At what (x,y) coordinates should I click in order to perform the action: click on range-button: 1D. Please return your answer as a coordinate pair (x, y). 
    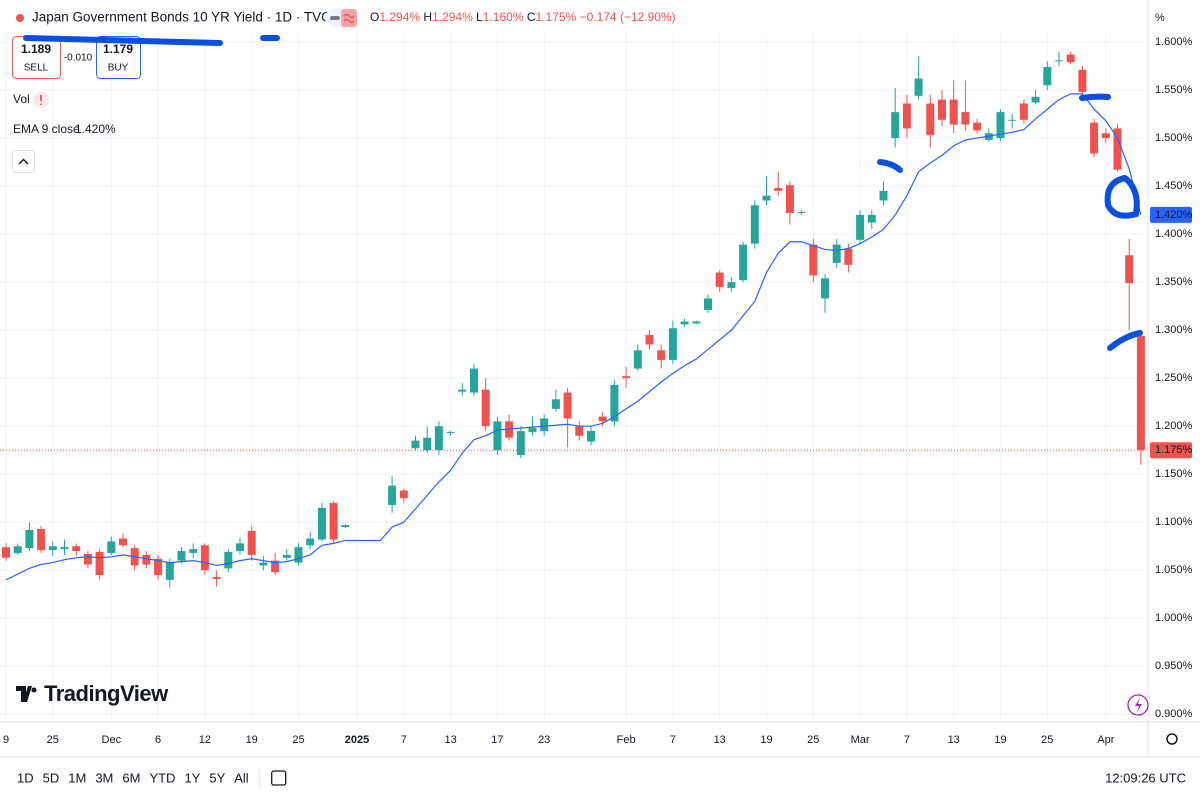
    Looking at the image, I should click on (25, 777).